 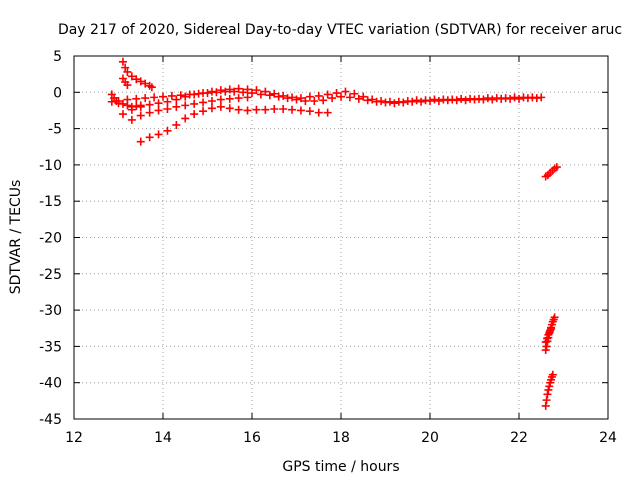 What do you see at coordinates (608, 438) in the screenshot?
I see `x-tick-label: 24` at bounding box center [608, 438].